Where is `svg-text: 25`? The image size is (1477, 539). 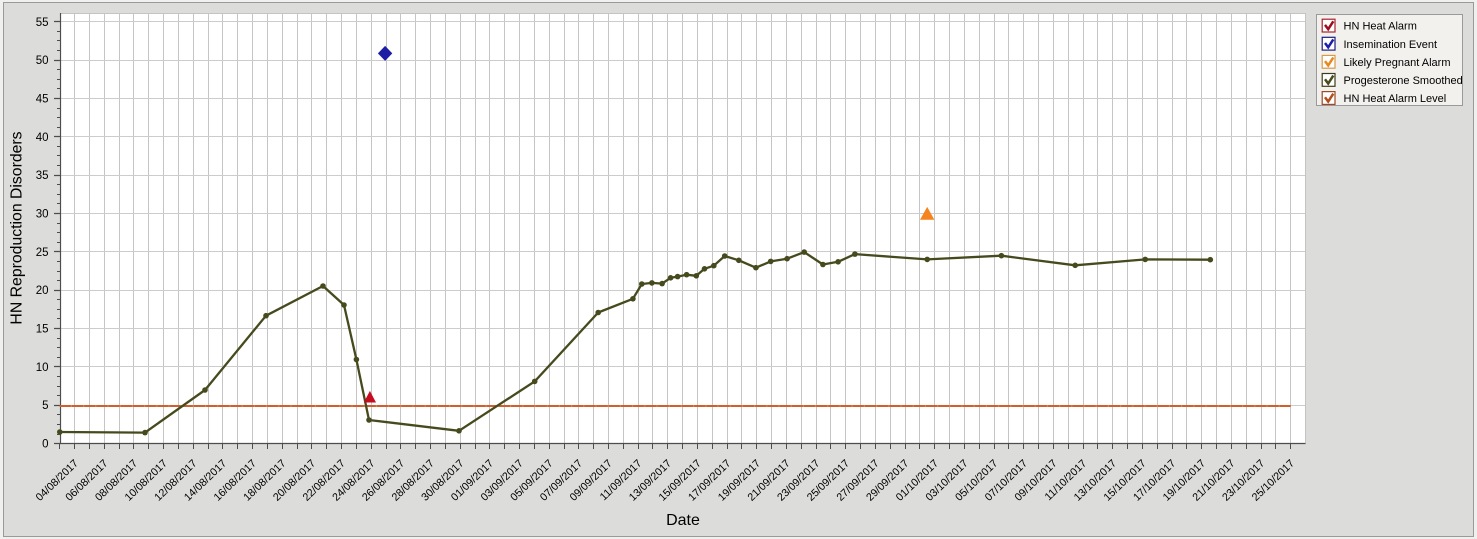
svg-text: 25 is located at coordinates (42, 253).